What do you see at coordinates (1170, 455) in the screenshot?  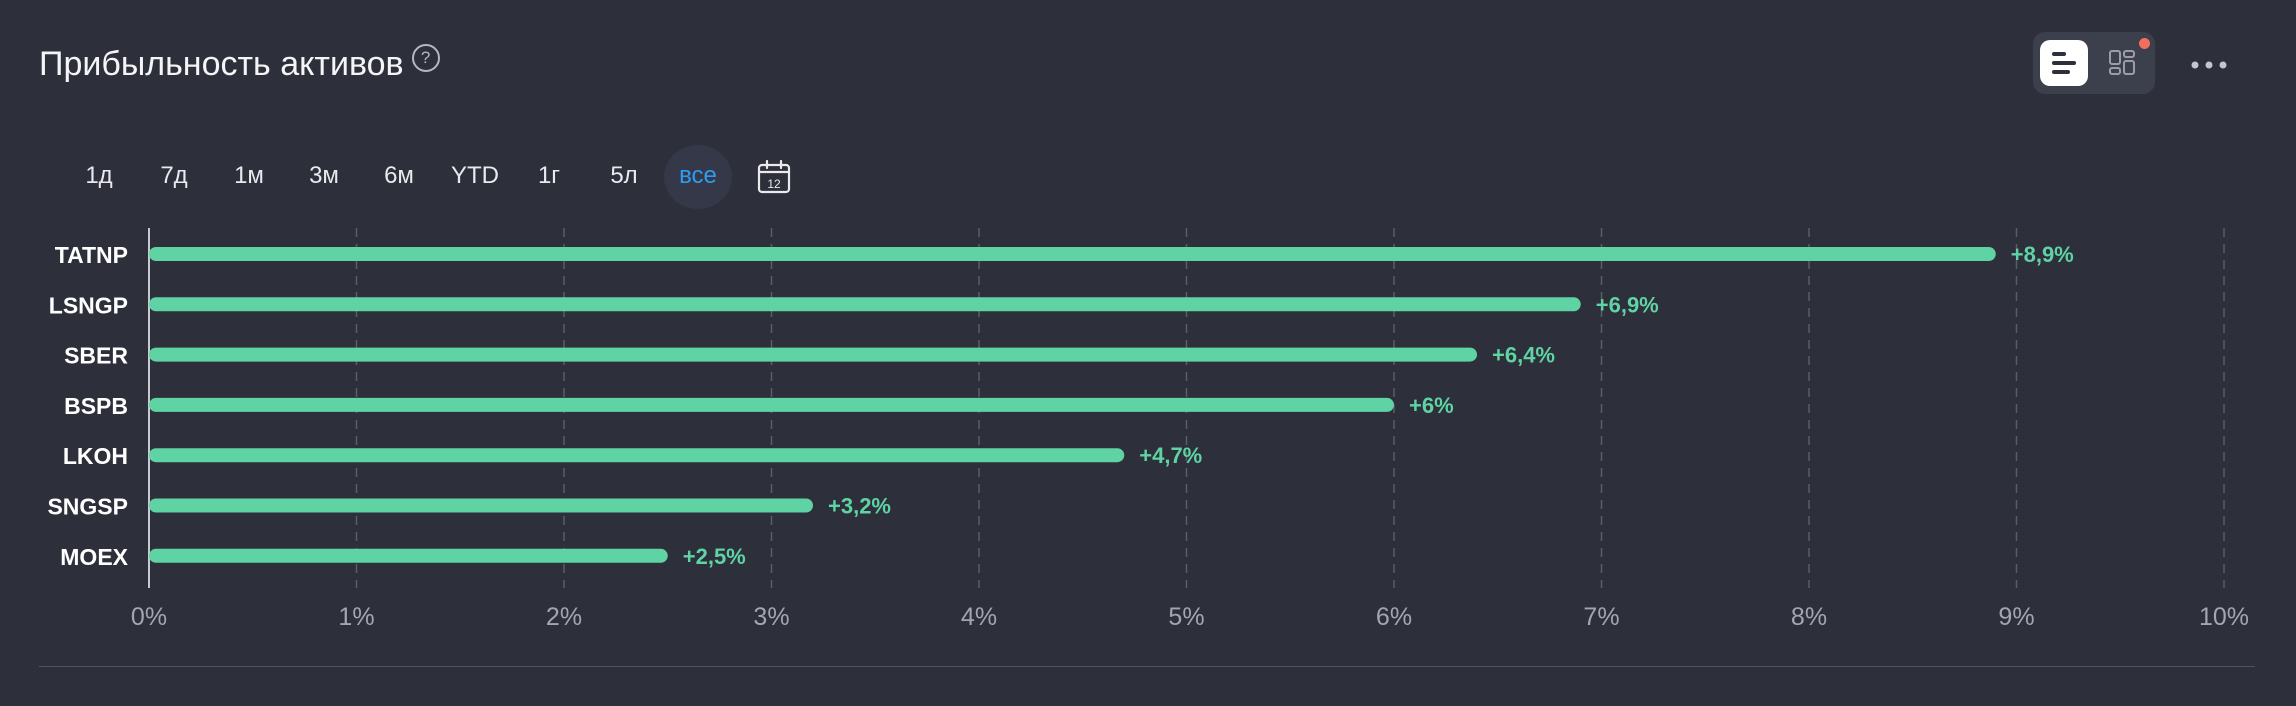 I see `value-label: +4,7%` at bounding box center [1170, 455].